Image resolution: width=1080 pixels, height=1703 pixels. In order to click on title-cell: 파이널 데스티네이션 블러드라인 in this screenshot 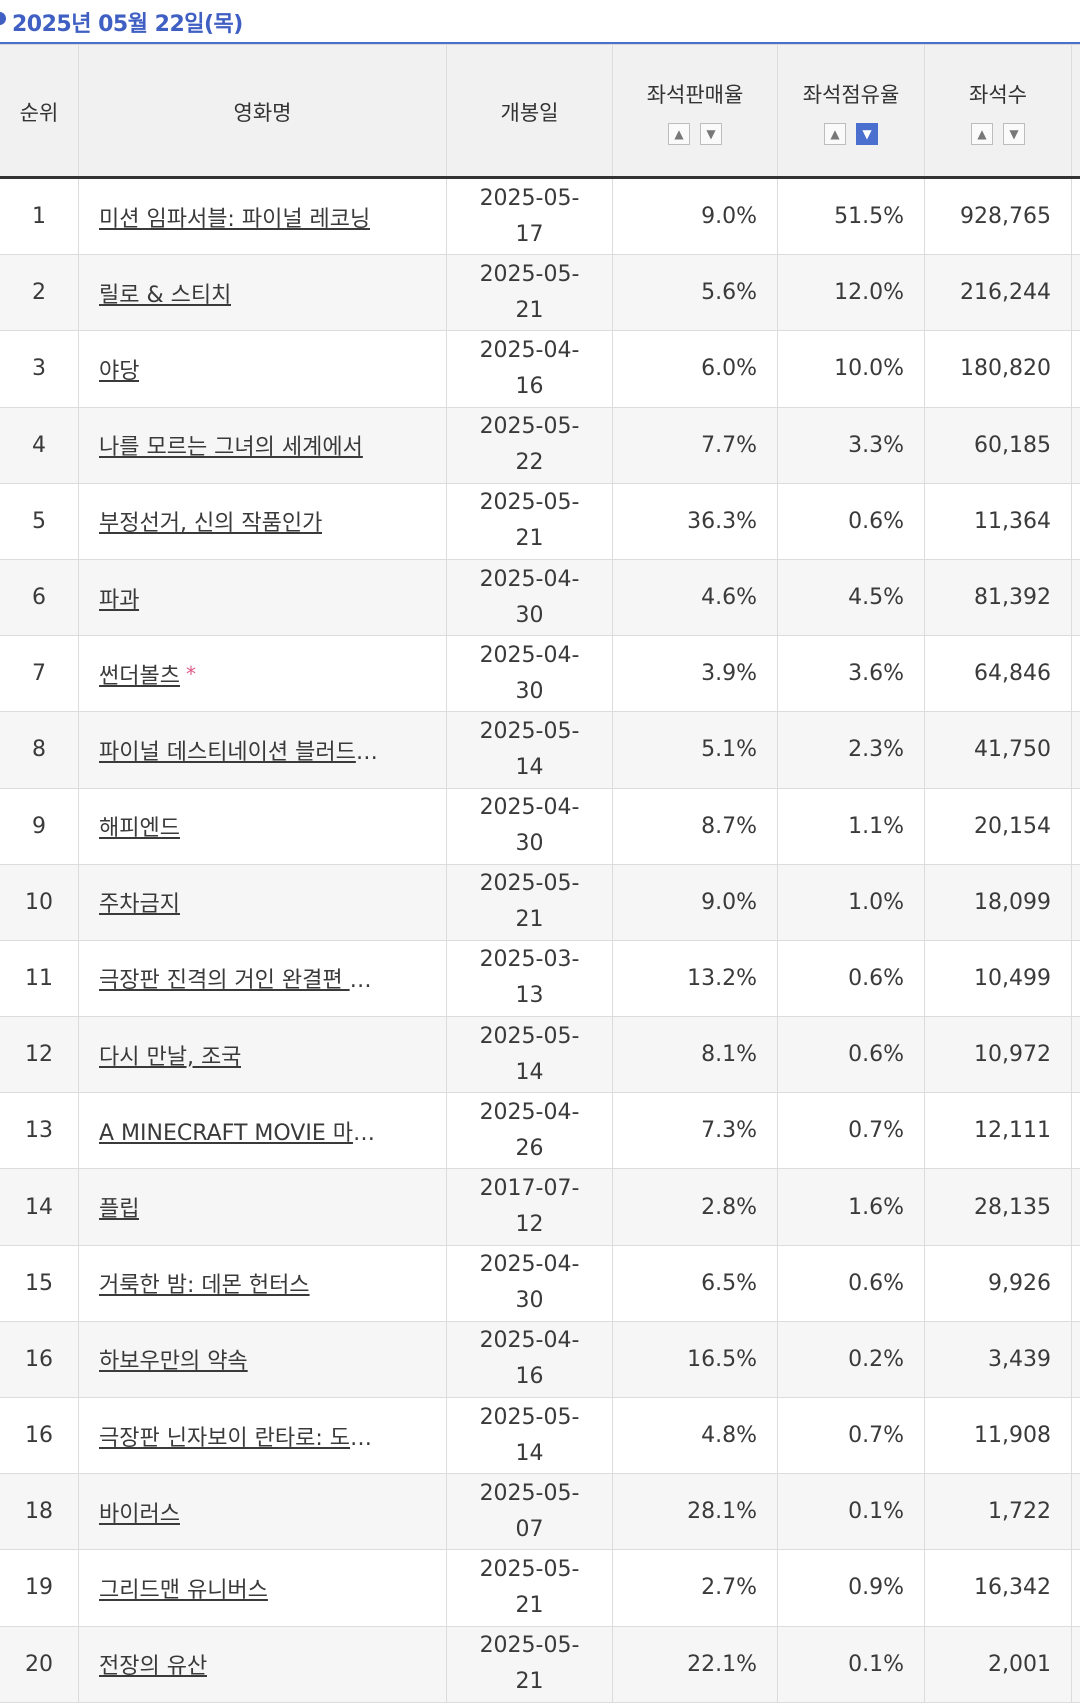, I will do `click(263, 750)`.